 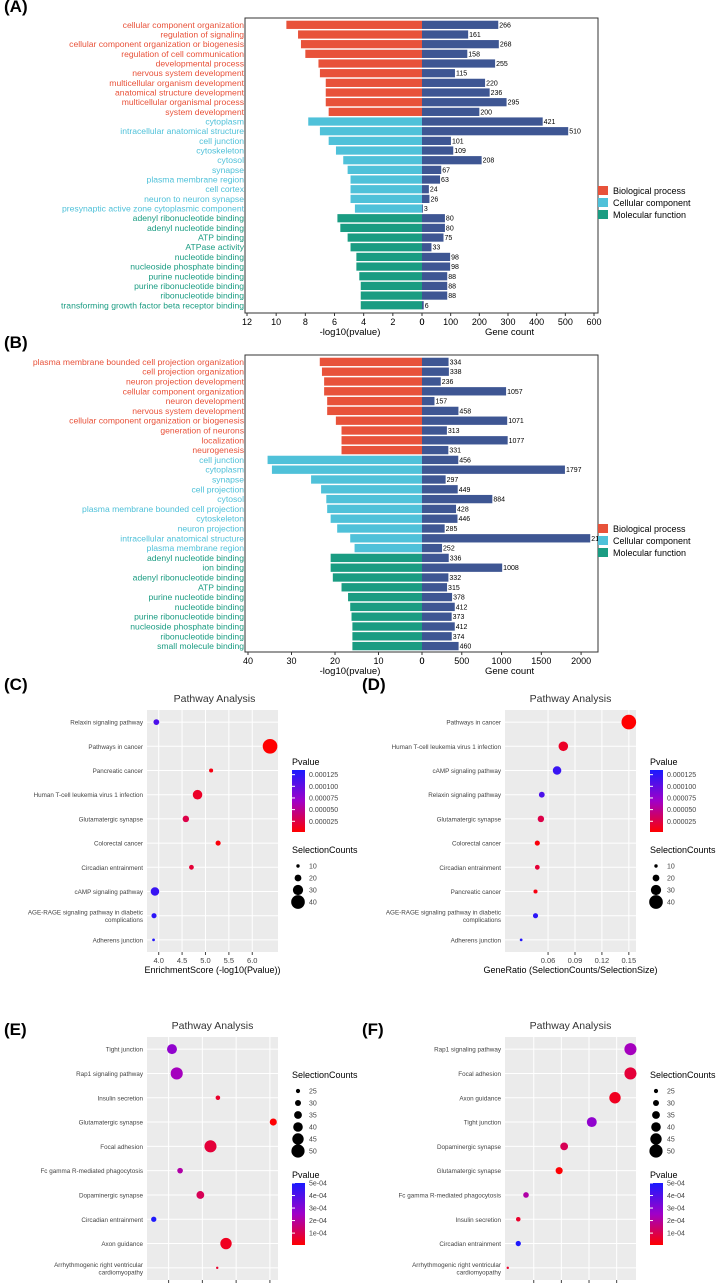 What do you see at coordinates (441, 402) in the screenshot?
I see `count-label: 157` at bounding box center [441, 402].